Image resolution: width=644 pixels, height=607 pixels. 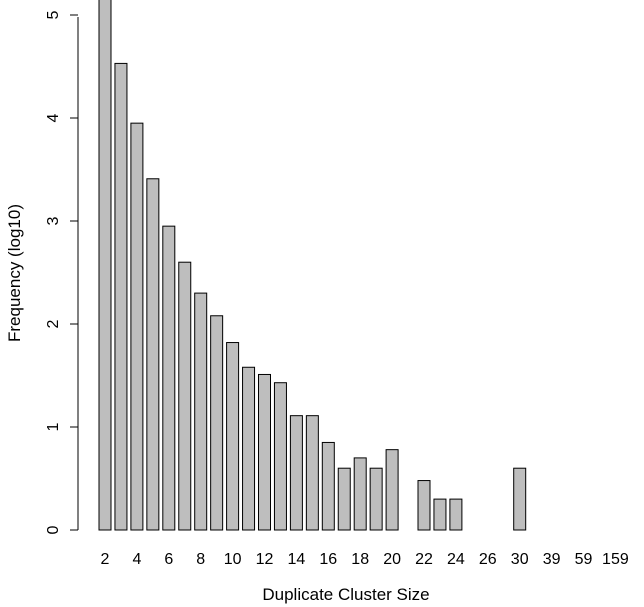 I want to click on y-tick-label: 3, so click(x=53, y=220).